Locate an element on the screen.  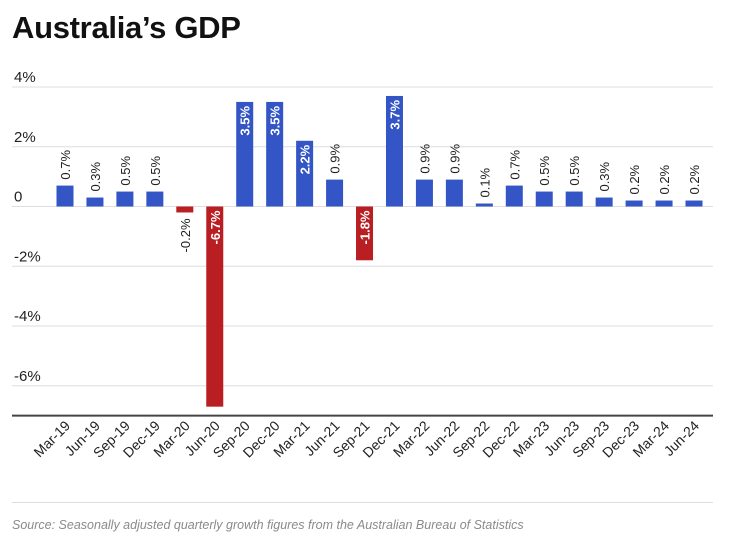
y-tick-label: 2% is located at coordinates (25, 137).